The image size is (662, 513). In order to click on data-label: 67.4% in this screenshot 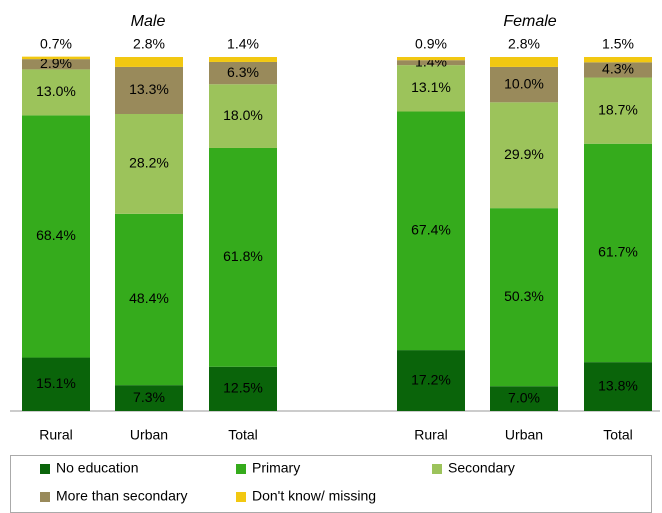, I will do `click(431, 230)`.